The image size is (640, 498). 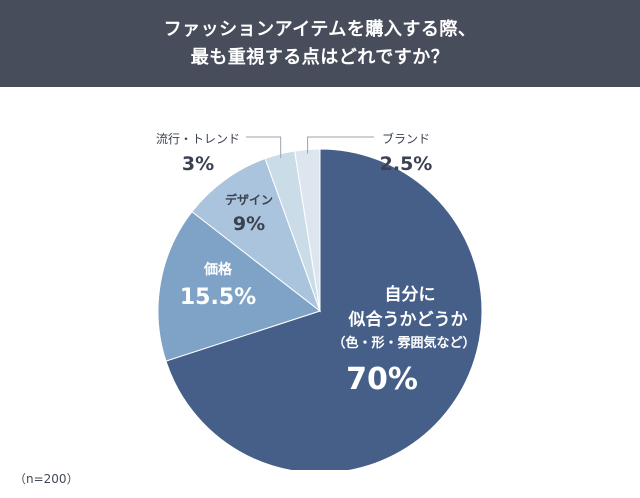 What do you see at coordinates (198, 164) in the screenshot?
I see `slice-4-value-label: 3%` at bounding box center [198, 164].